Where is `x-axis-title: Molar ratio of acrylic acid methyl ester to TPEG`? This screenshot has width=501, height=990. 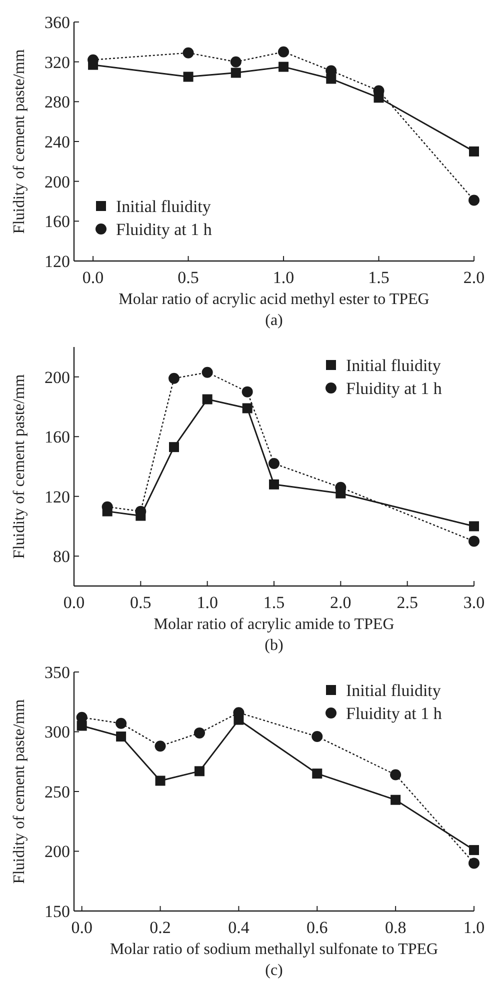 x-axis-title: Molar ratio of acrylic acid methyl ester to TPEG is located at coordinates (274, 299).